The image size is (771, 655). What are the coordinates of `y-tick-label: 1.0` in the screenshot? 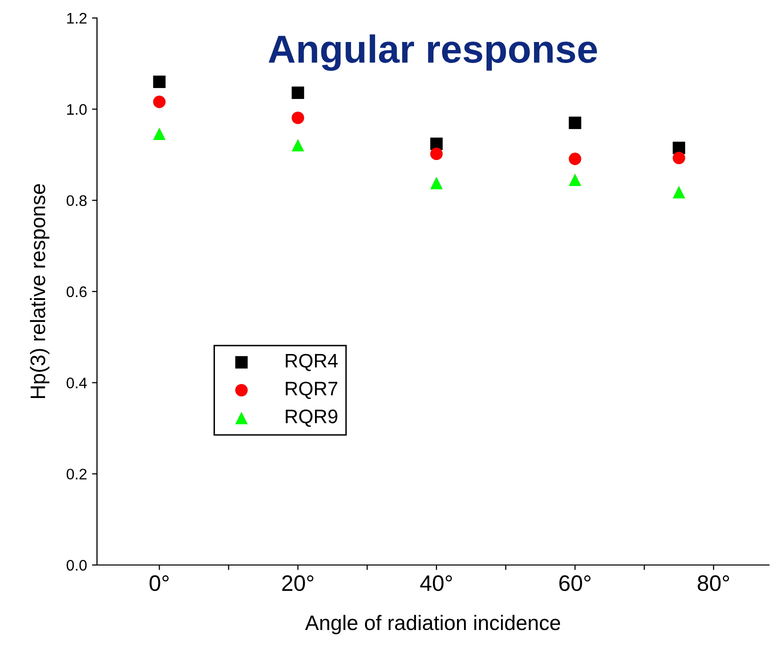 It's located at (77, 109).